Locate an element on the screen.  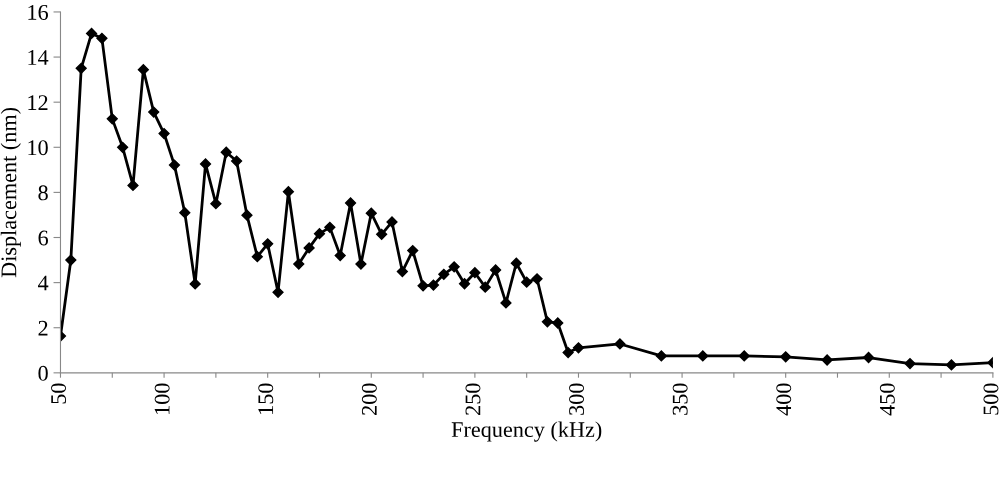
y-tick-label: 8 is located at coordinates (43, 193).